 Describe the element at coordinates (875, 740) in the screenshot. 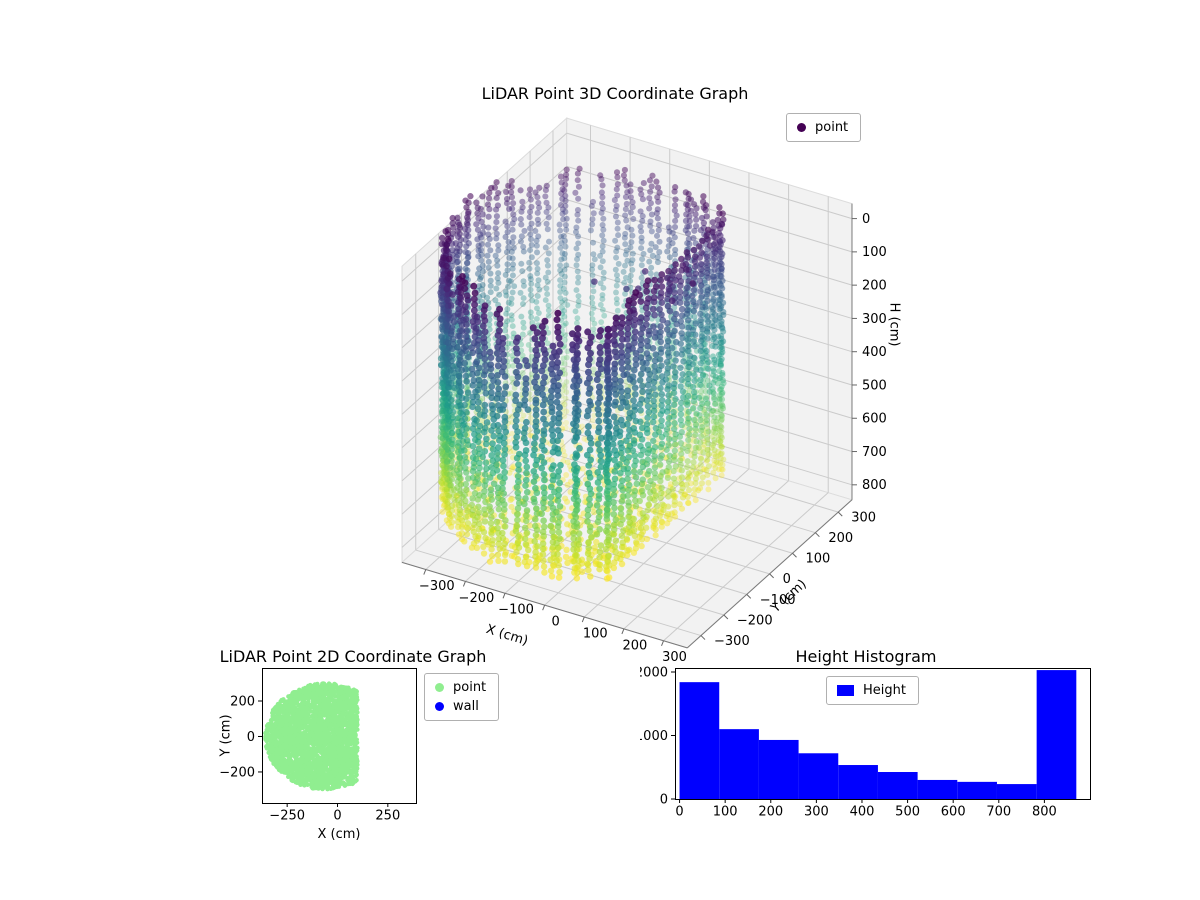

I see `histogram-canvas` at that location.